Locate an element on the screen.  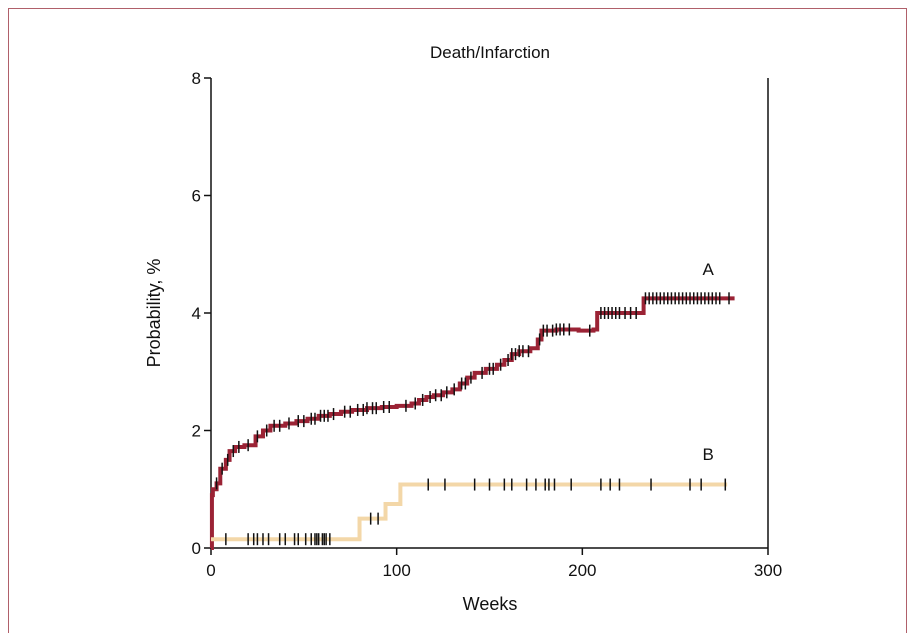
chart-title: Death/Infarction is located at coordinates (490, 52).